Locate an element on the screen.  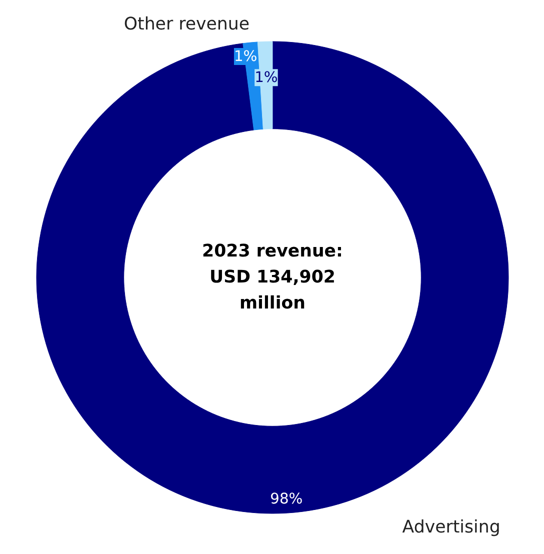
data-label: 98% is located at coordinates (286, 499).